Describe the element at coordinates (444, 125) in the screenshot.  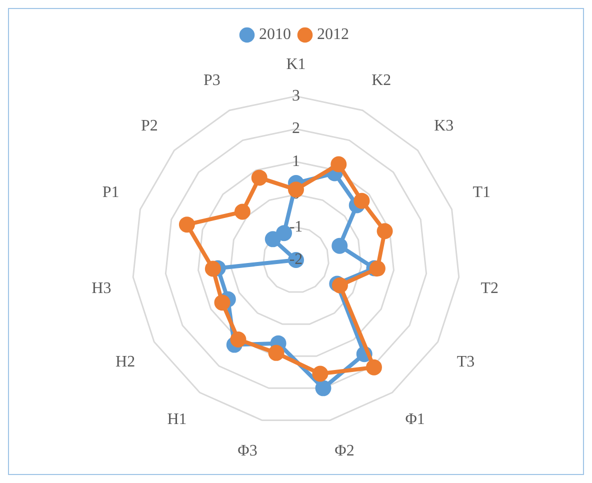
I see `spoke-label: K3` at that location.